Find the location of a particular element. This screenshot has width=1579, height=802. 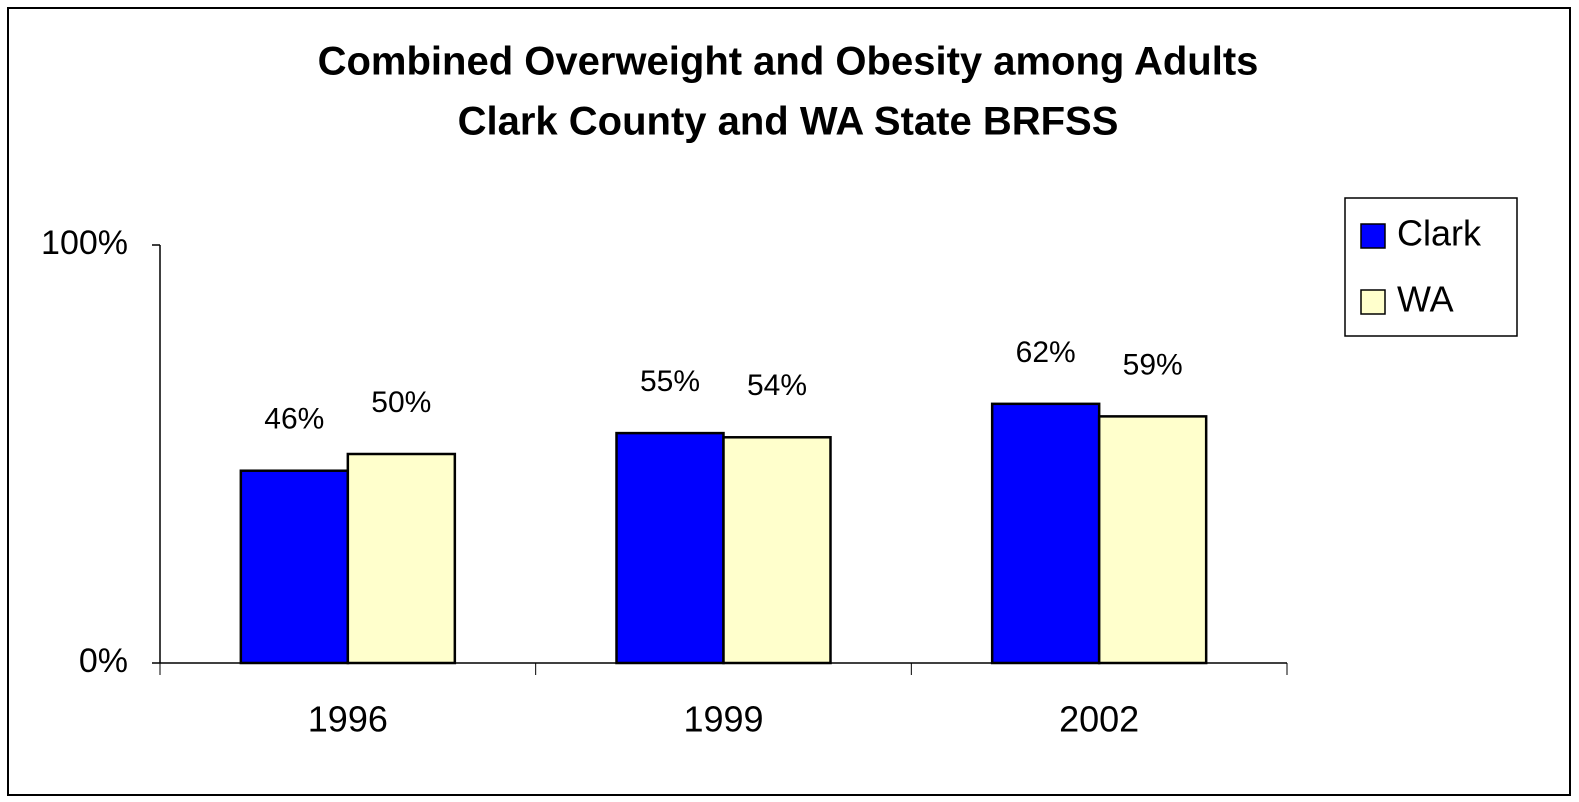

data-label: 54% is located at coordinates (777, 385).